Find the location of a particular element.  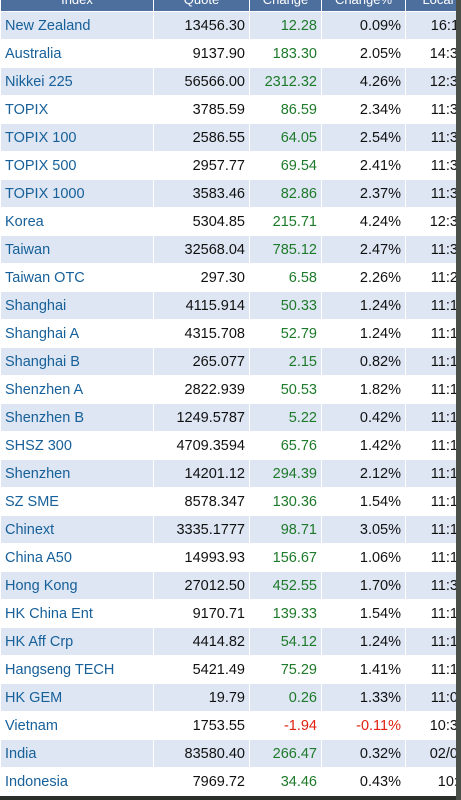

change-percent: 0.42% is located at coordinates (363, 417).